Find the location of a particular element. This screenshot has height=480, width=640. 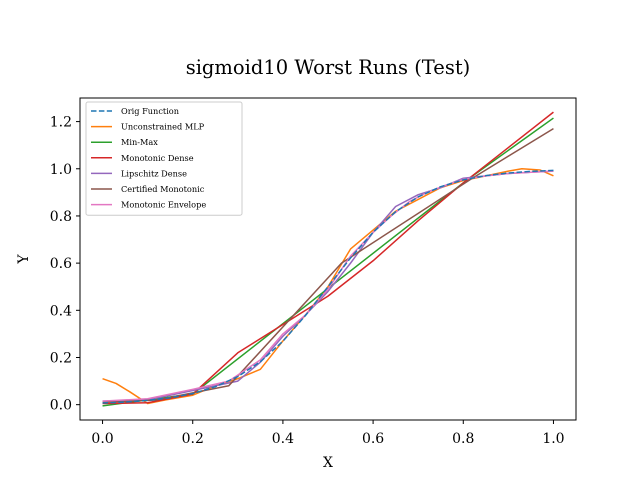

y-axis-label: Y is located at coordinates (24, 259).